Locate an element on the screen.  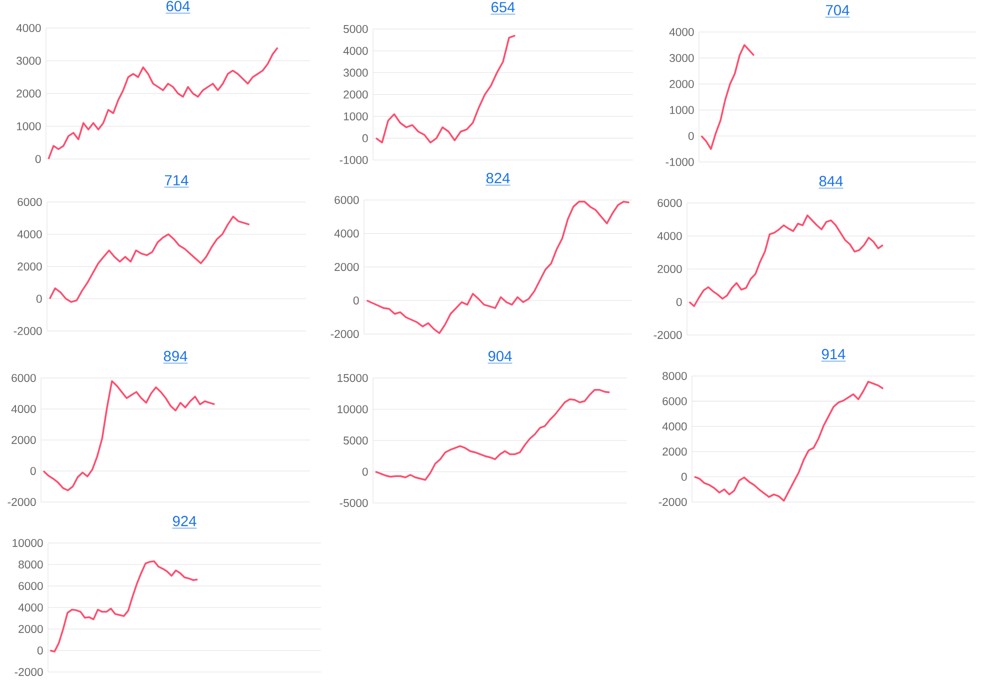
chart-title: 904 is located at coordinates (500, 356).